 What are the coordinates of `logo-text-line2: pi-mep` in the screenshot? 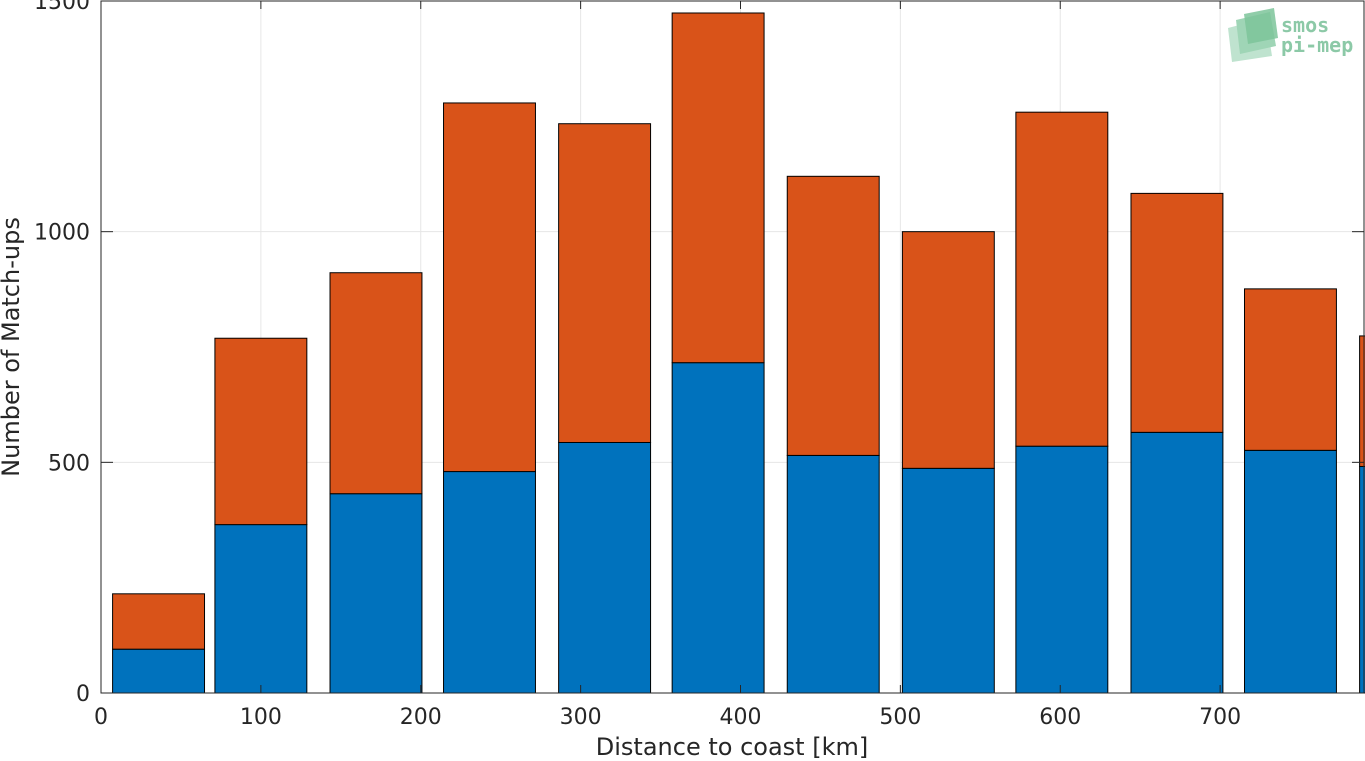 It's located at (1317, 45).